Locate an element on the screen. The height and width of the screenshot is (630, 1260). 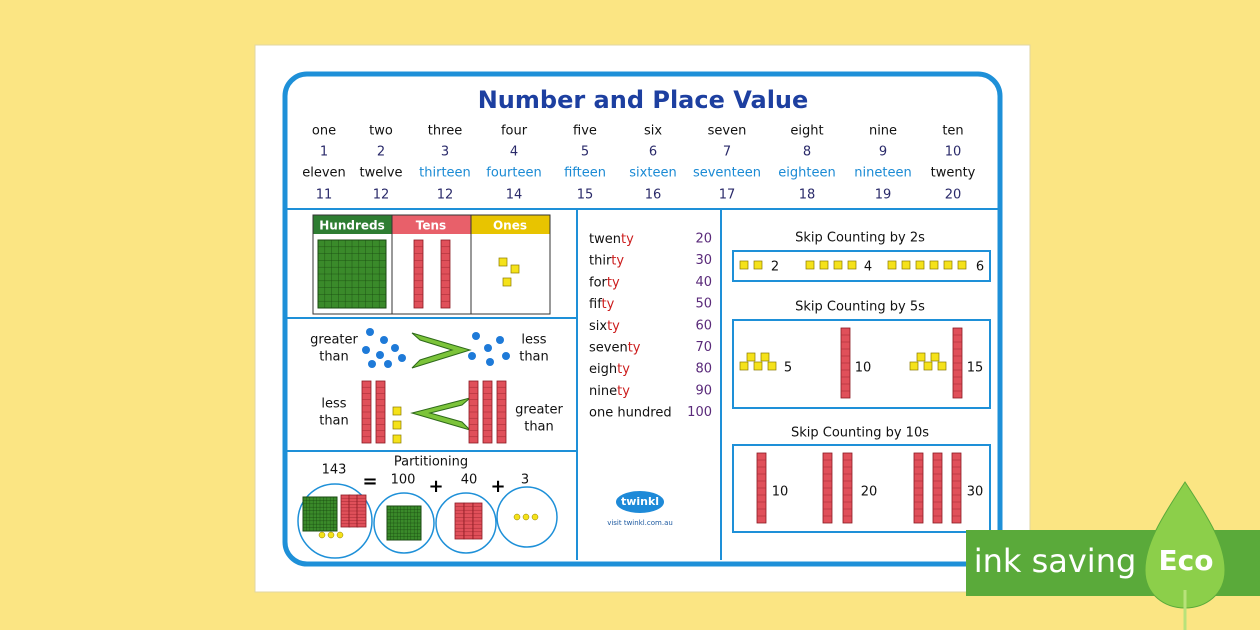
number-word: sixteen is located at coordinates (652, 173).